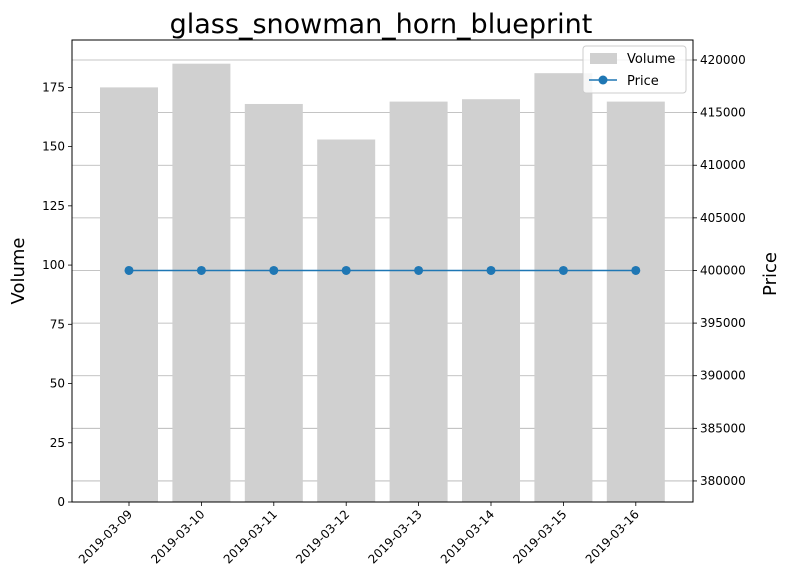 The width and height of the screenshot is (789, 588). What do you see at coordinates (381, 24) in the screenshot?
I see `chart-title: glass_snowman_horn_blueprint` at bounding box center [381, 24].